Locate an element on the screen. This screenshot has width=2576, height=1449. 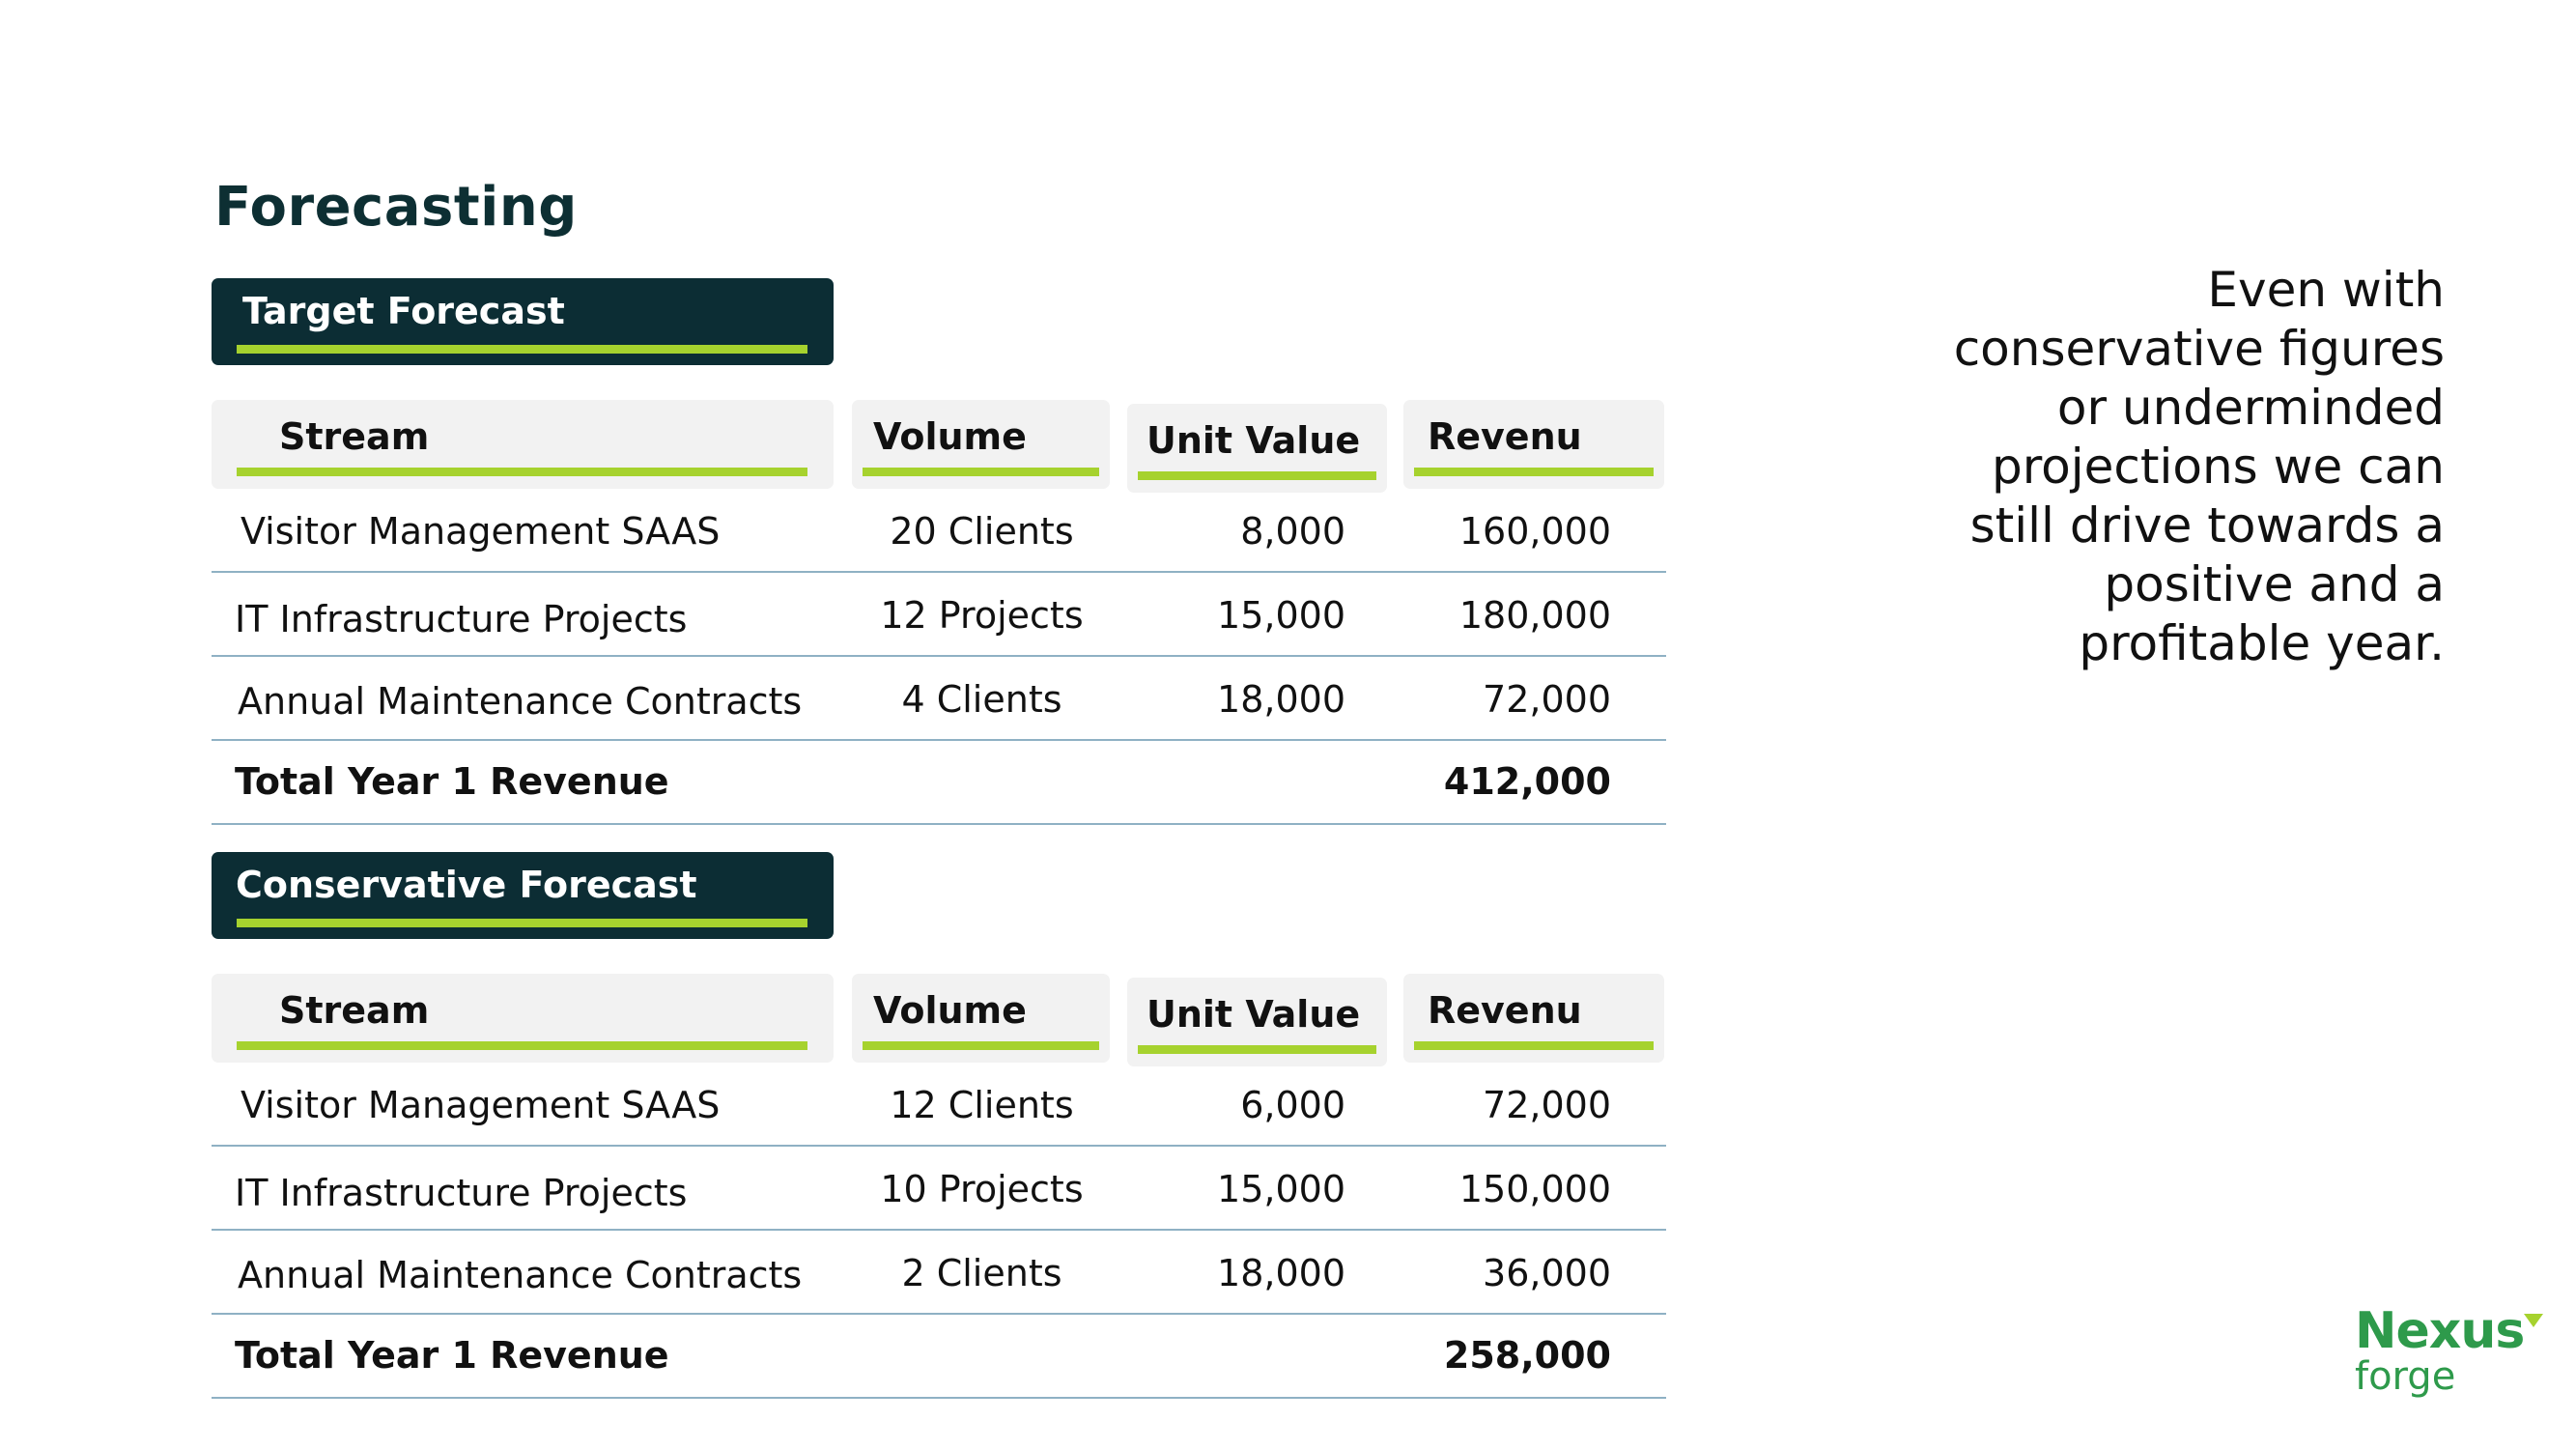
nexus-forge-logo: Nexus forge is located at coordinates (2449, 1355).